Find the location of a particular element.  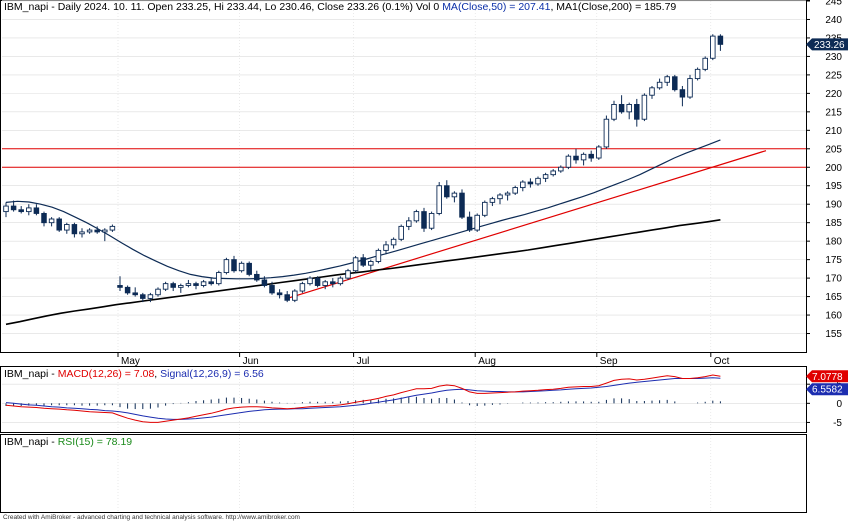

price-y-tick-185: 185 is located at coordinates (833, 223).